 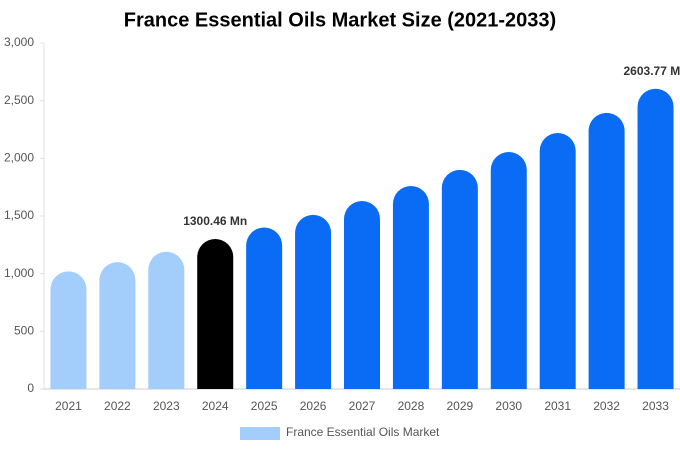 What do you see at coordinates (30, 388) in the screenshot?
I see `y-tick-label: 0` at bounding box center [30, 388].